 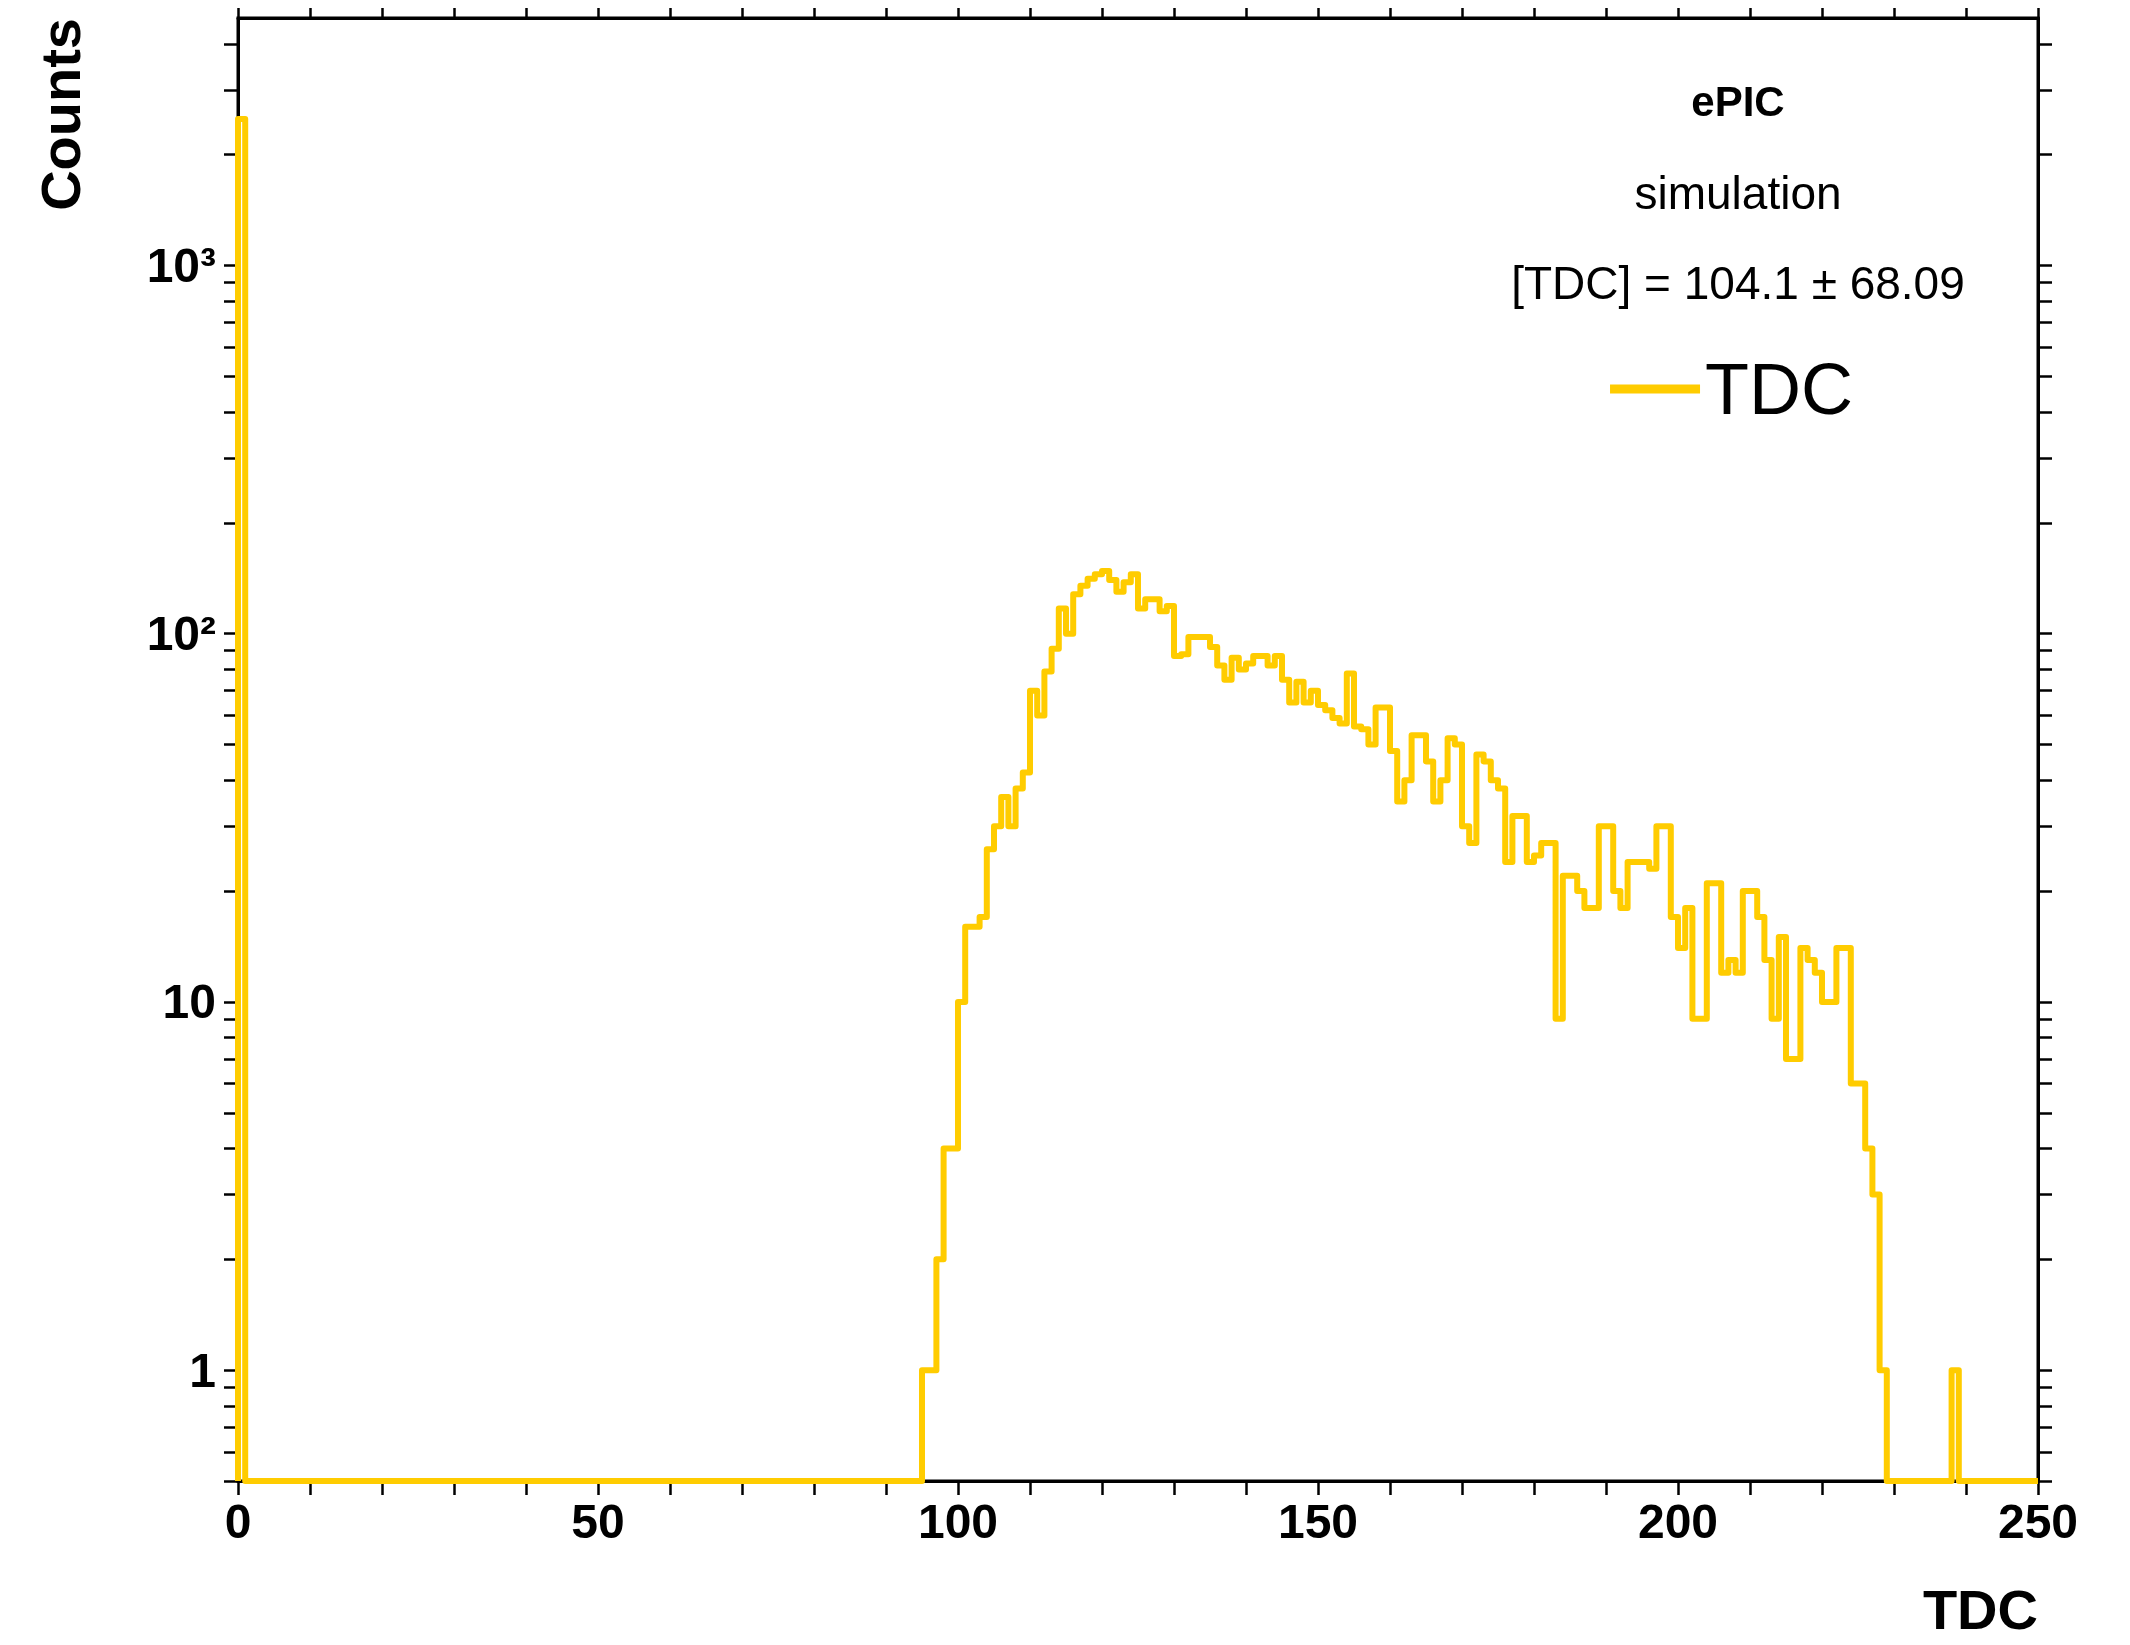 What do you see at coordinates (1738, 283) in the screenshot?
I see `annotation: [TDC] = 104.1 ± 68.09` at bounding box center [1738, 283].